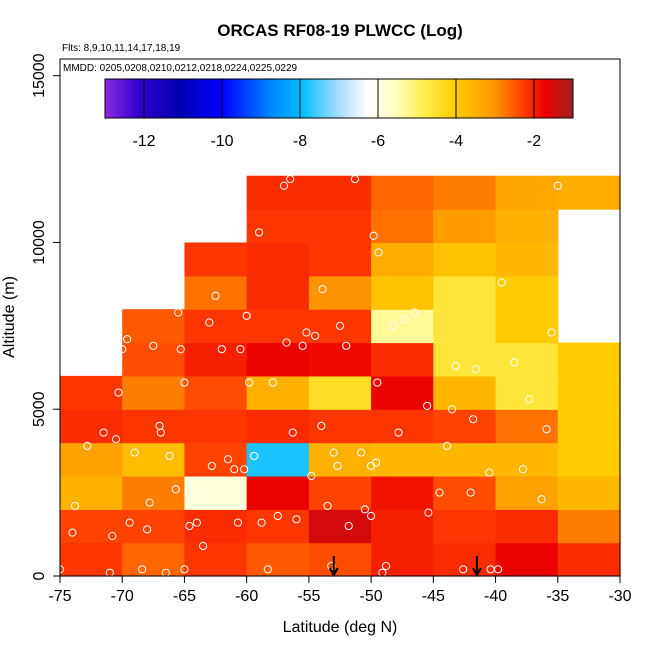 This screenshot has height=650, width=650. What do you see at coordinates (39, 409) in the screenshot?
I see `y-tick-label: 5000` at bounding box center [39, 409].